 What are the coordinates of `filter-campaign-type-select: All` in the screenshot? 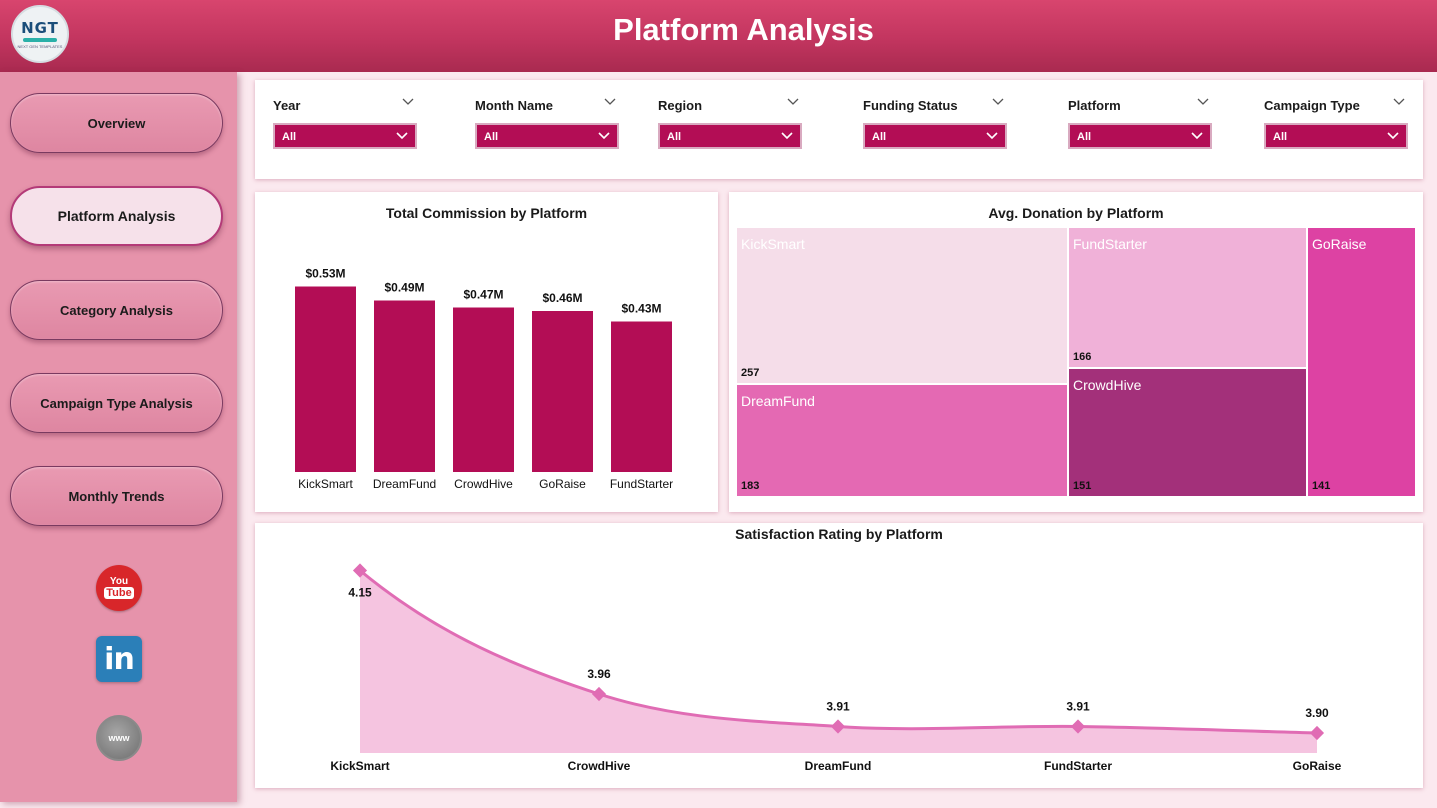 It's located at (1336, 136).